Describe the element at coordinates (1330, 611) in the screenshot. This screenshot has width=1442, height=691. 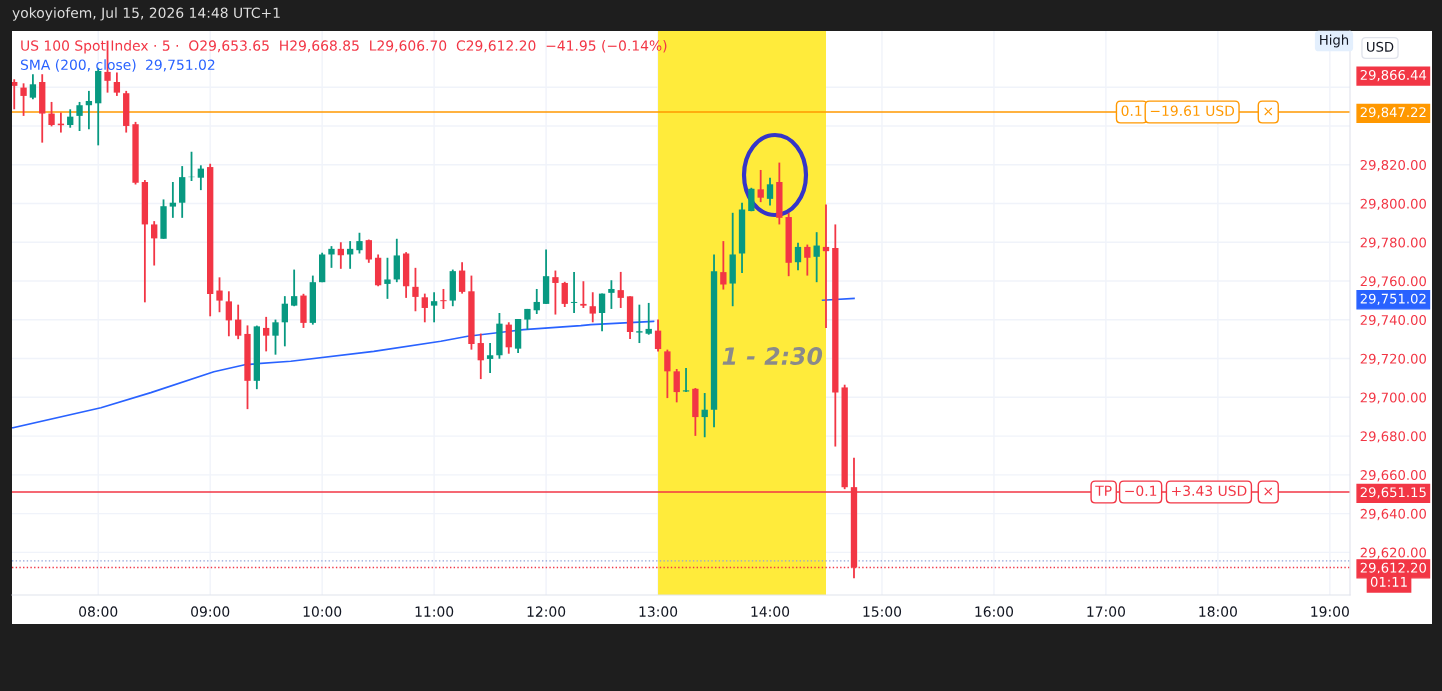
I see `x-tick-label: 19:00` at that location.